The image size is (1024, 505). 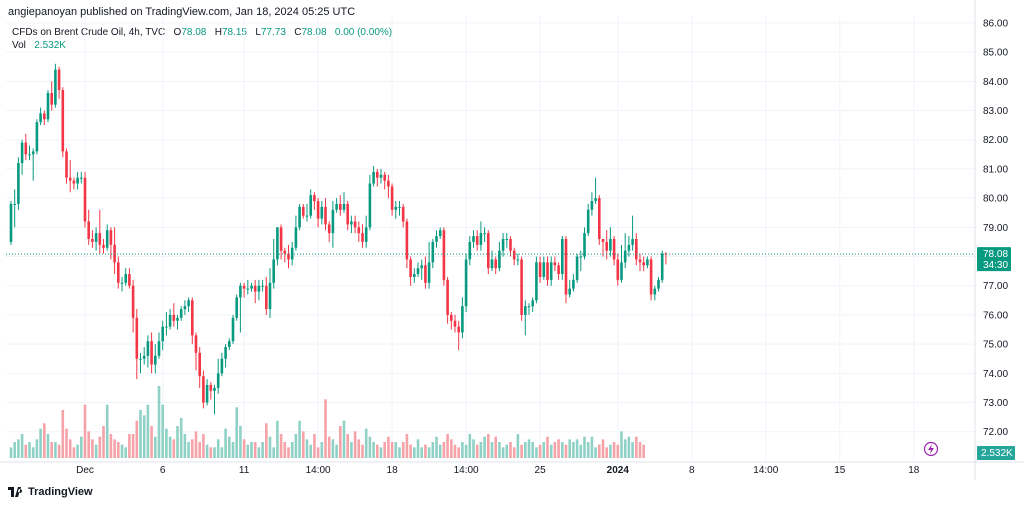 What do you see at coordinates (218, 32) in the screenshot?
I see `high-label: H` at bounding box center [218, 32].